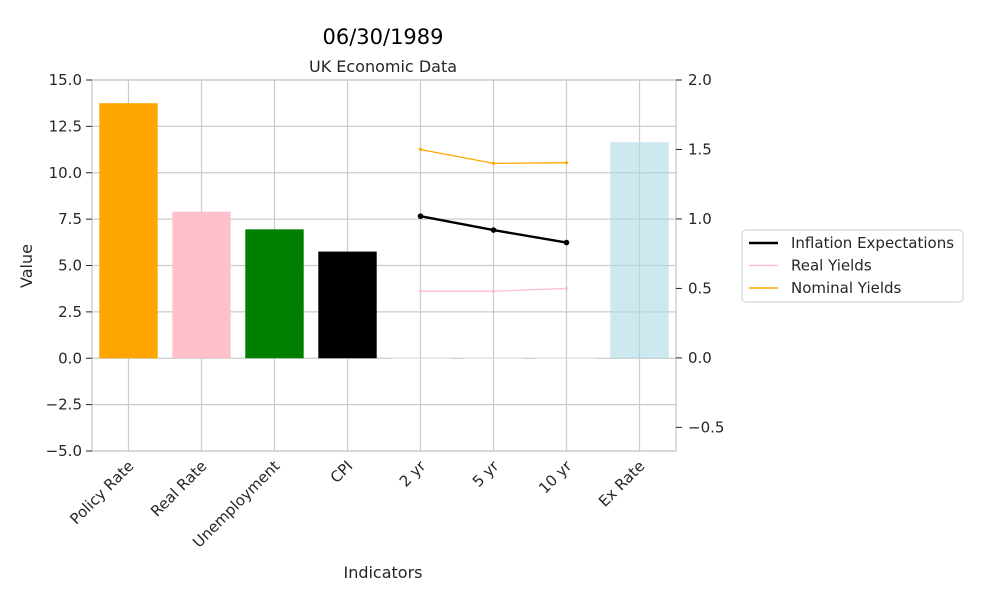 This screenshot has height=600, width=1000. Describe the element at coordinates (706, 427) in the screenshot. I see `y2-tick-label: −0.5` at that location.